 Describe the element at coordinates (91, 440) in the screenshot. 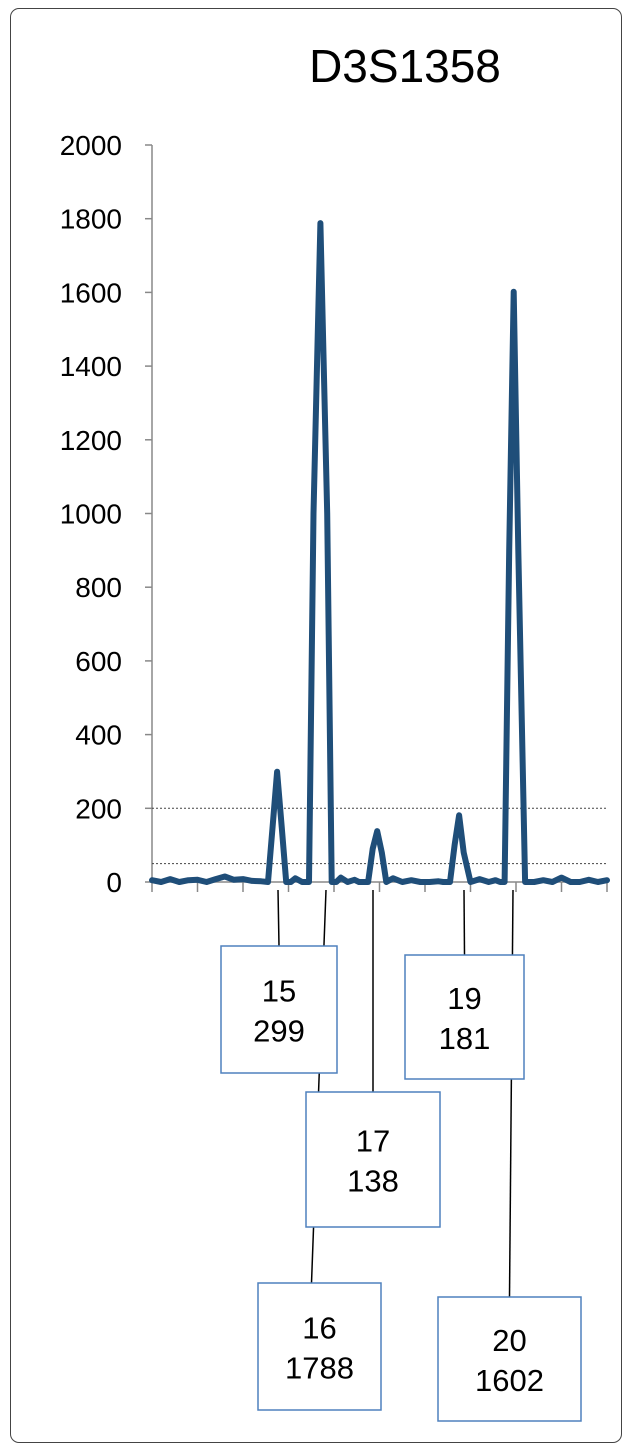

I see `y-tick-label: 1200` at that location.